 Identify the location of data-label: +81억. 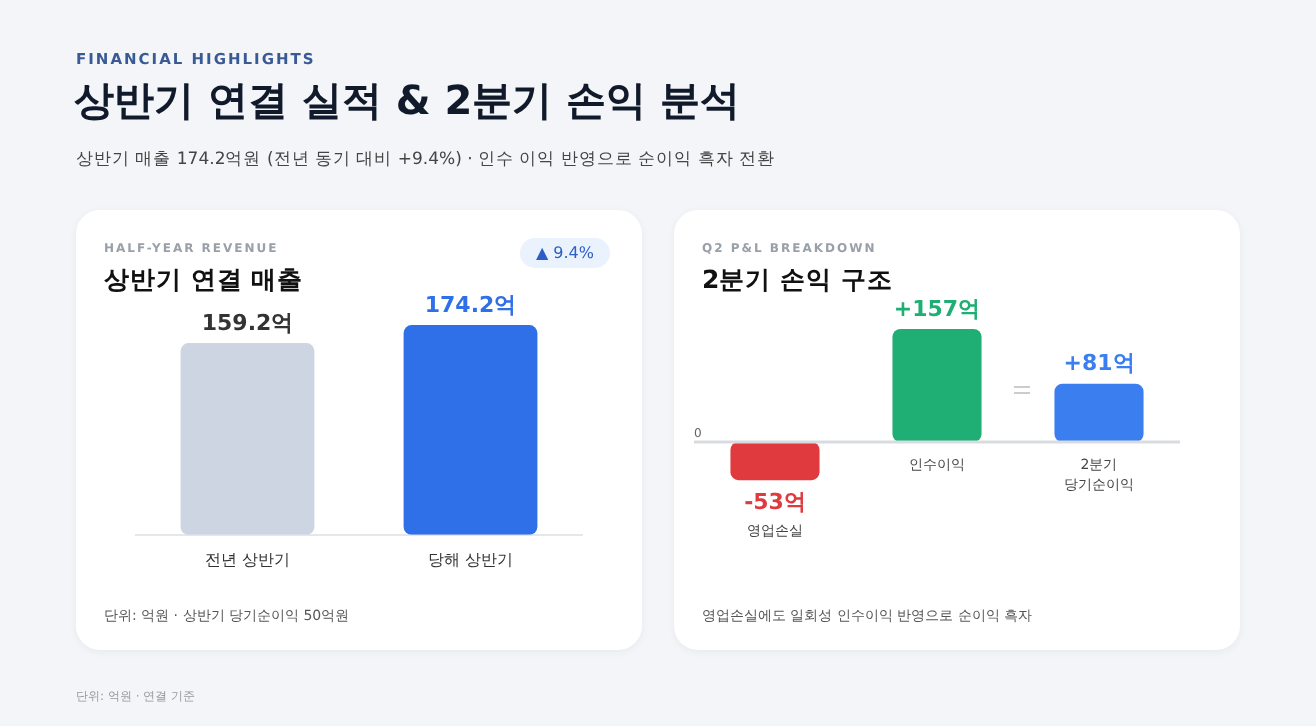
(1099, 363).